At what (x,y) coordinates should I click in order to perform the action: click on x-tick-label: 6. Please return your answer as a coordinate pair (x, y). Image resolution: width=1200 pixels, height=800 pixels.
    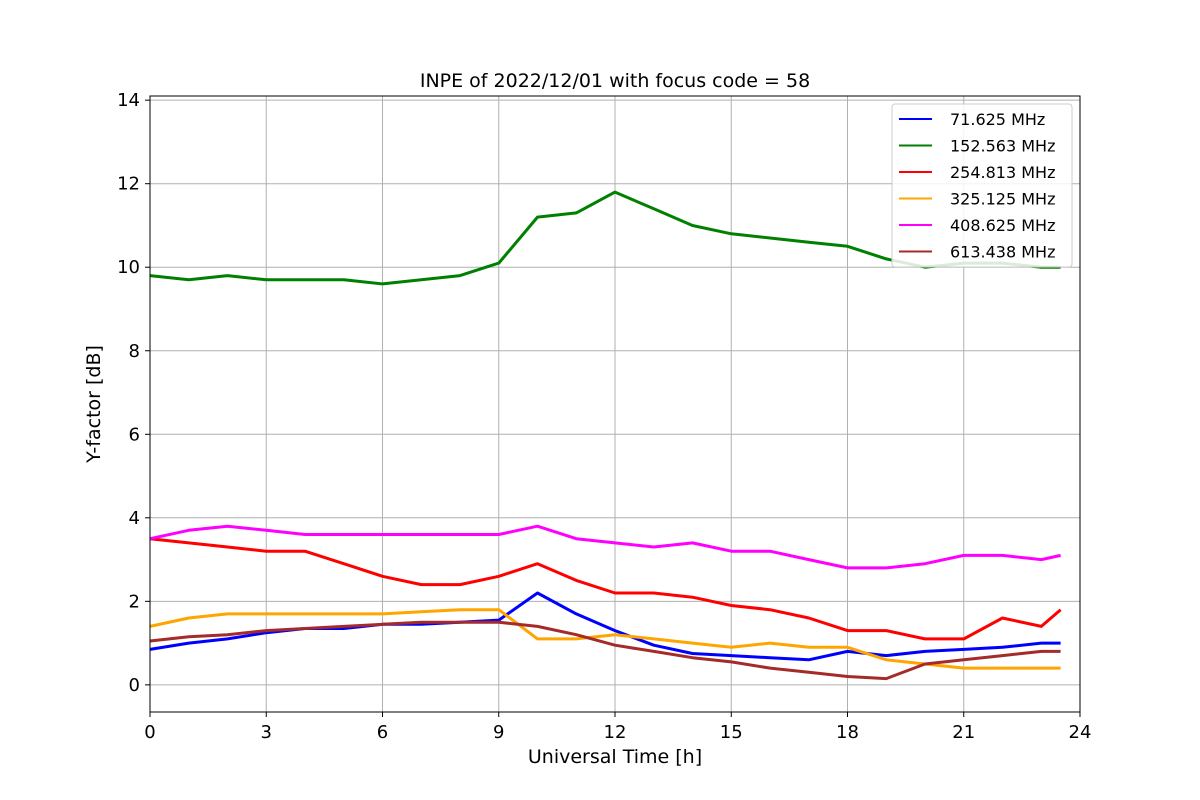
    Looking at the image, I should click on (382, 732).